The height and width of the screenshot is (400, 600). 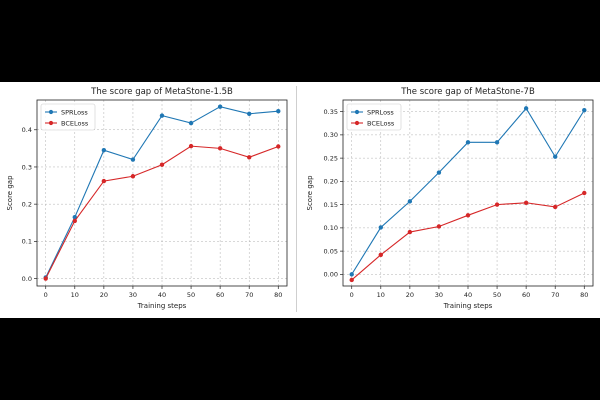 What do you see at coordinates (331, 135) in the screenshot?
I see `y-tick-label: 0.30` at bounding box center [331, 135].